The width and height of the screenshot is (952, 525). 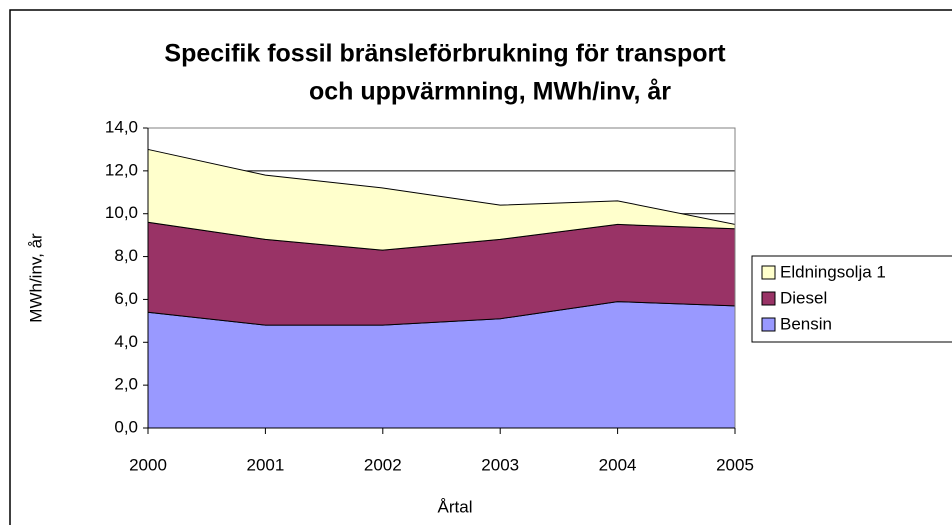 I want to click on legend-label: Bensin, so click(x=806, y=323).